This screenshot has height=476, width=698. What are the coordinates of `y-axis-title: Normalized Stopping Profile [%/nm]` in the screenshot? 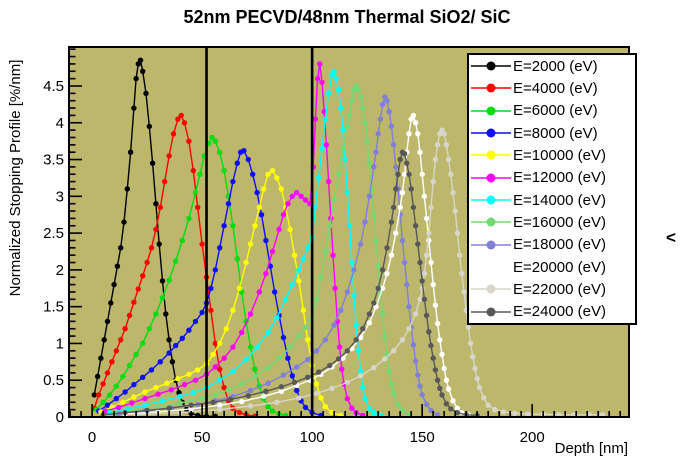 It's located at (15, 178).